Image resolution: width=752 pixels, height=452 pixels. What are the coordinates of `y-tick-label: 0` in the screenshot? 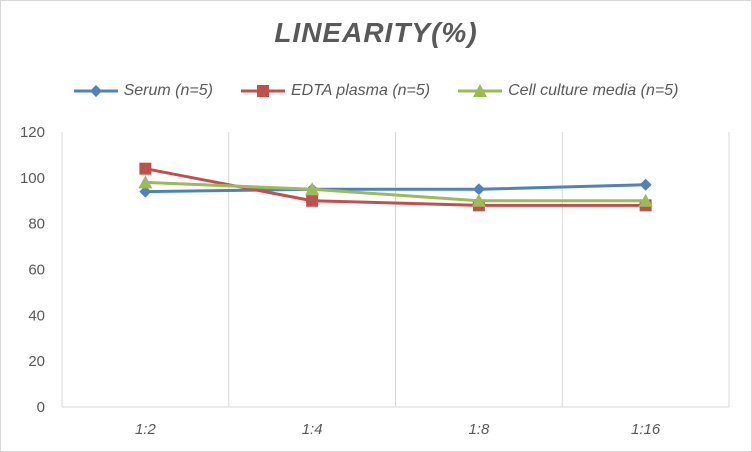 It's located at (41, 407).